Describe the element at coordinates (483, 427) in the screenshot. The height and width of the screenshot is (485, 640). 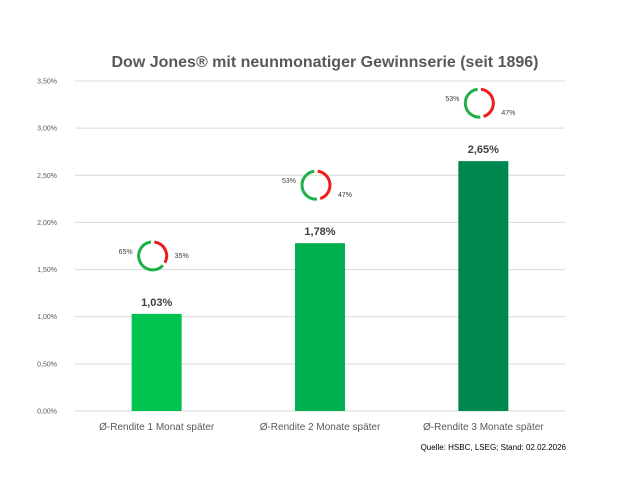
I see `x-tick-label: Ø-Rendite 3 Monate später` at that location.